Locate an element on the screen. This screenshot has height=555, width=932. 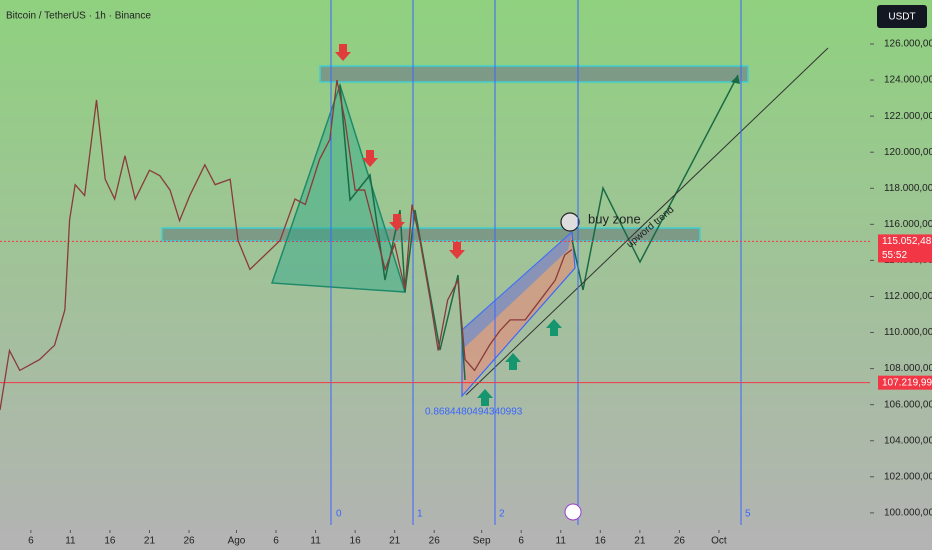
currency-box is located at coordinates (902, 16).